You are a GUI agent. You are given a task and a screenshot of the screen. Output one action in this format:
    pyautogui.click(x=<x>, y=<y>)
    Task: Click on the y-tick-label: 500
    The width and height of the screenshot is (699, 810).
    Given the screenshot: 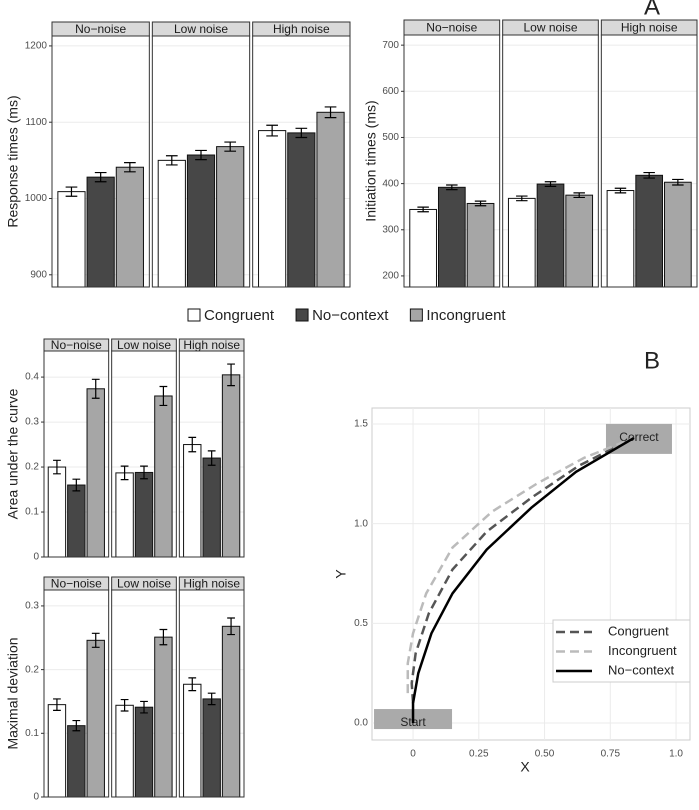 What is the action you would take?
    pyautogui.click(x=390, y=137)
    